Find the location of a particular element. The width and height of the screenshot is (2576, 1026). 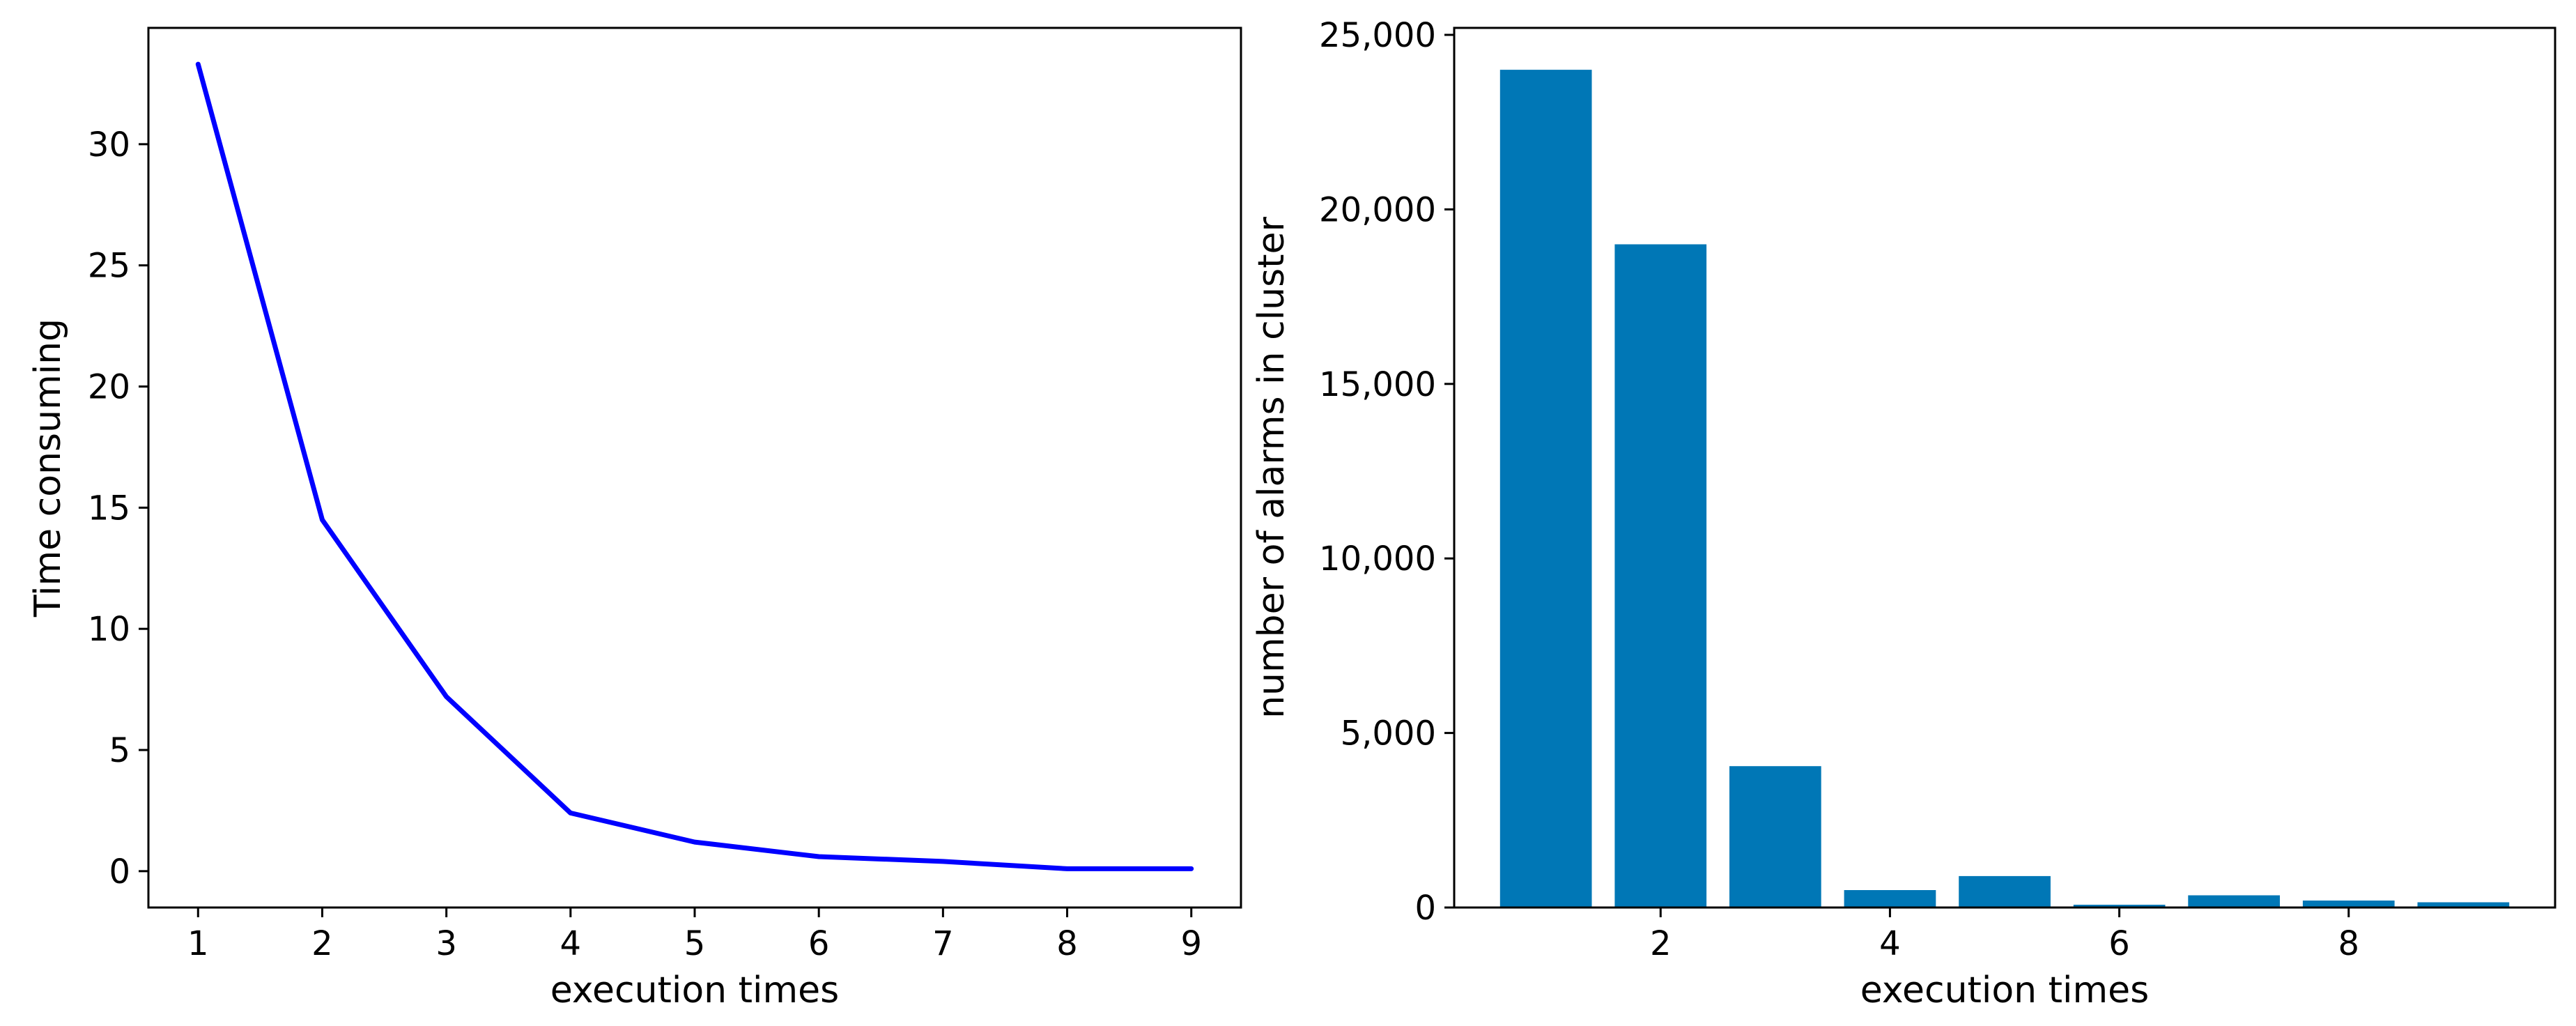

line-chart-x-tick-label: 7 is located at coordinates (943, 943).